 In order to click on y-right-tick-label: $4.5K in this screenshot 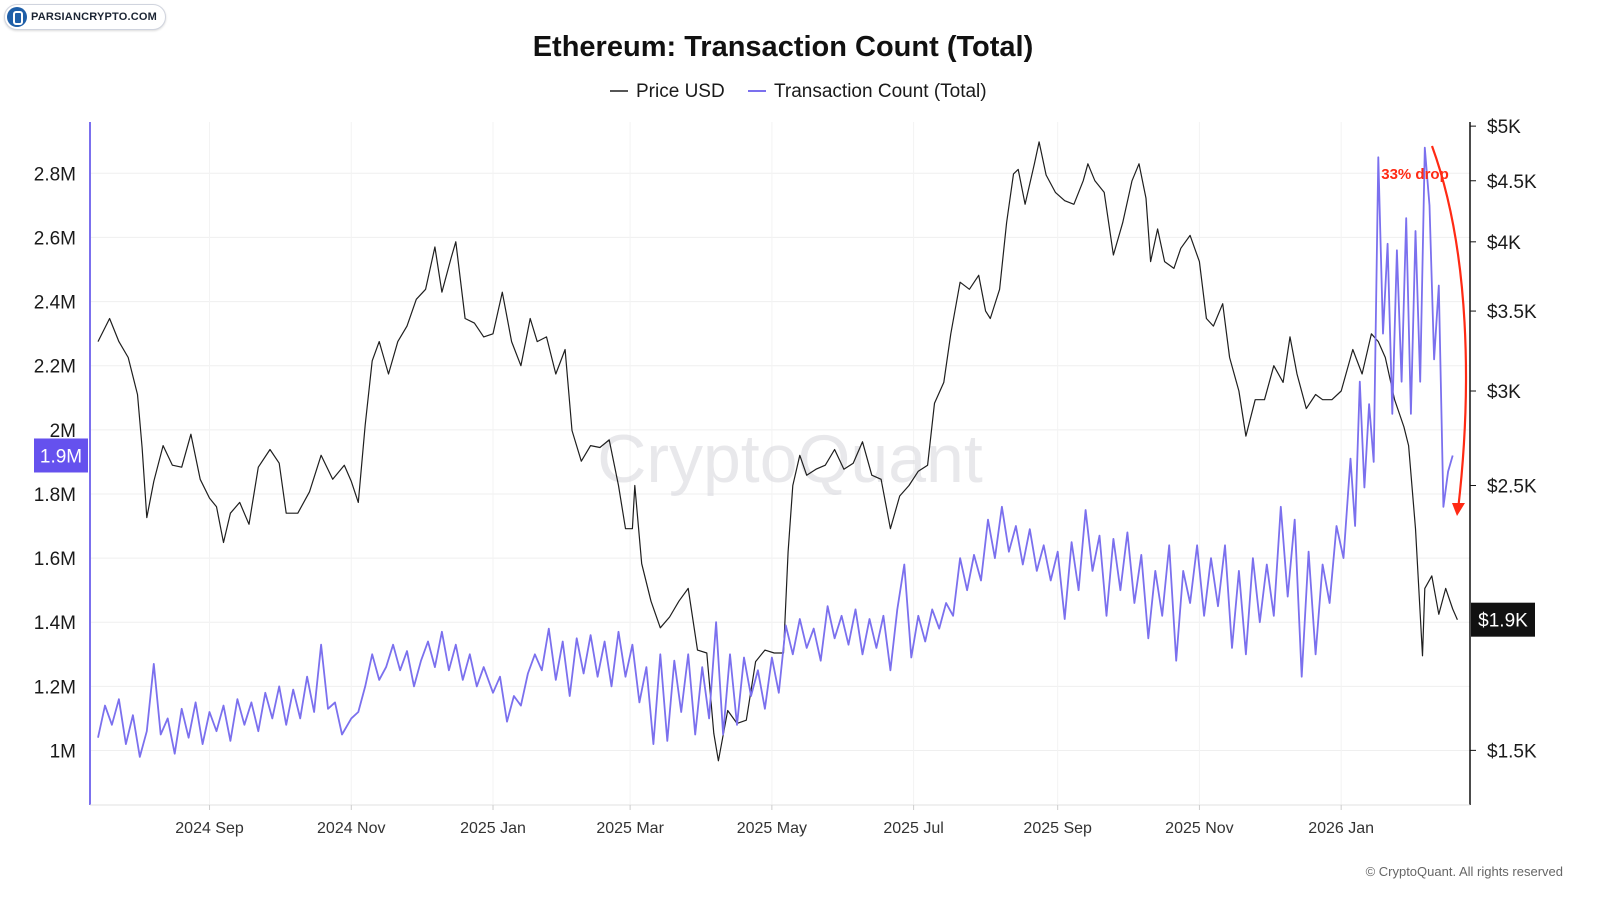, I will do `click(1512, 182)`.